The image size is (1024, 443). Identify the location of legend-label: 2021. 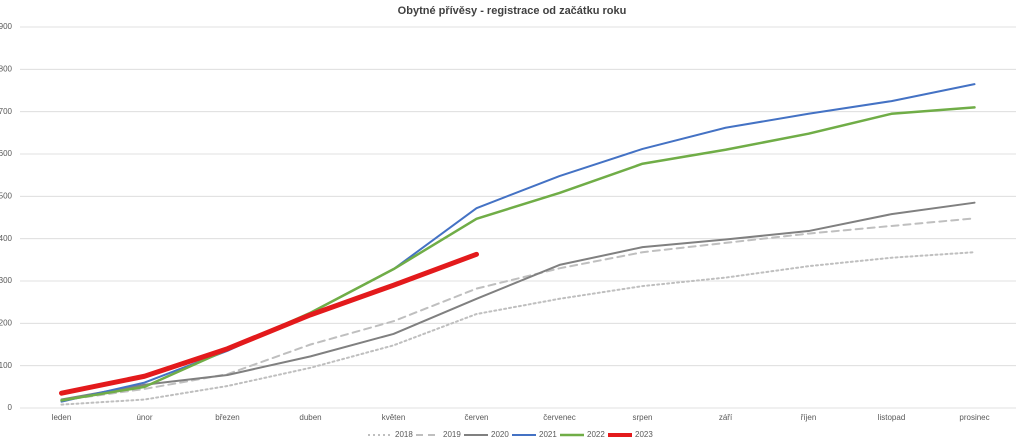
(548, 434).